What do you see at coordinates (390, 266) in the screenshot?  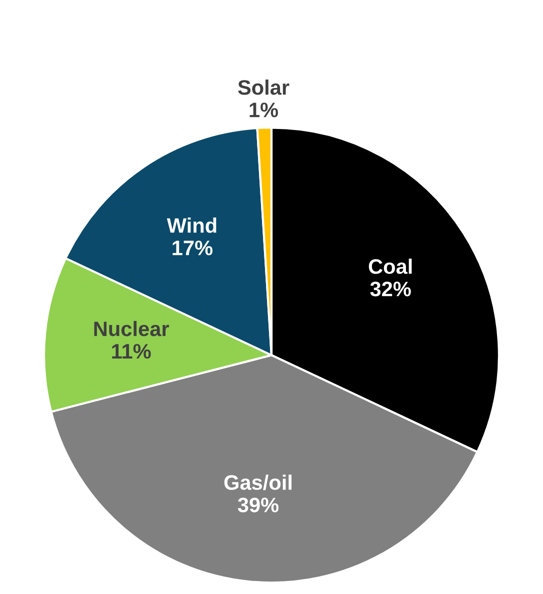 I see `slice-label: Coal` at bounding box center [390, 266].